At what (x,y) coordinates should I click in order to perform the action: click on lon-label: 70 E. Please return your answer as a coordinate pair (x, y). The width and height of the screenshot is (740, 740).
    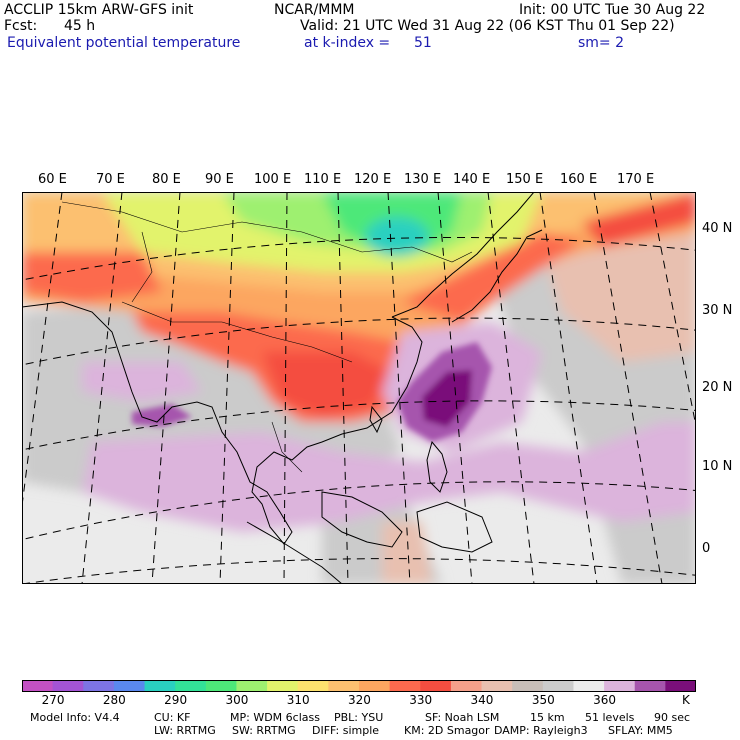
    Looking at the image, I should click on (110, 179).